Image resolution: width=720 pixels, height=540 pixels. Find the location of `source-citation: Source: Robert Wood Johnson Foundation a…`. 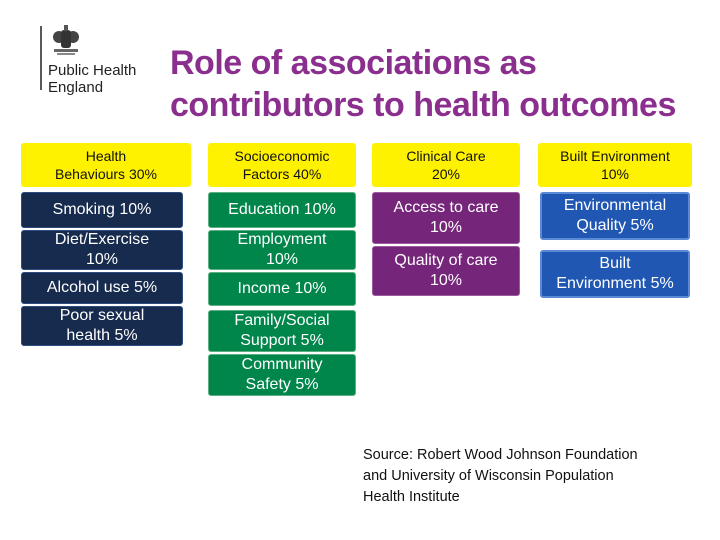

source-citation: Source: Robert Wood Johnson Foundation a… is located at coordinates (528, 476).